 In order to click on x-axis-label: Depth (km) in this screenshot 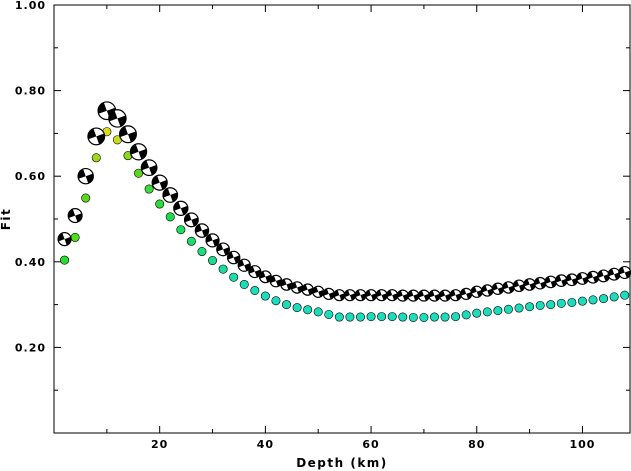, I will do `click(342, 463)`.